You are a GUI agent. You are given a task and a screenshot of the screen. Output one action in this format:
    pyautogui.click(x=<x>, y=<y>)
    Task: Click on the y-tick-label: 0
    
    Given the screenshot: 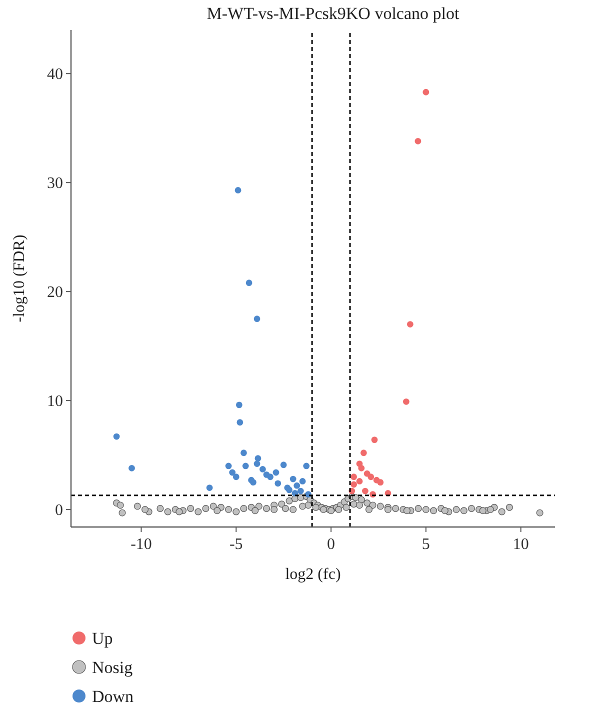 What is the action you would take?
    pyautogui.click(x=59, y=511)
    